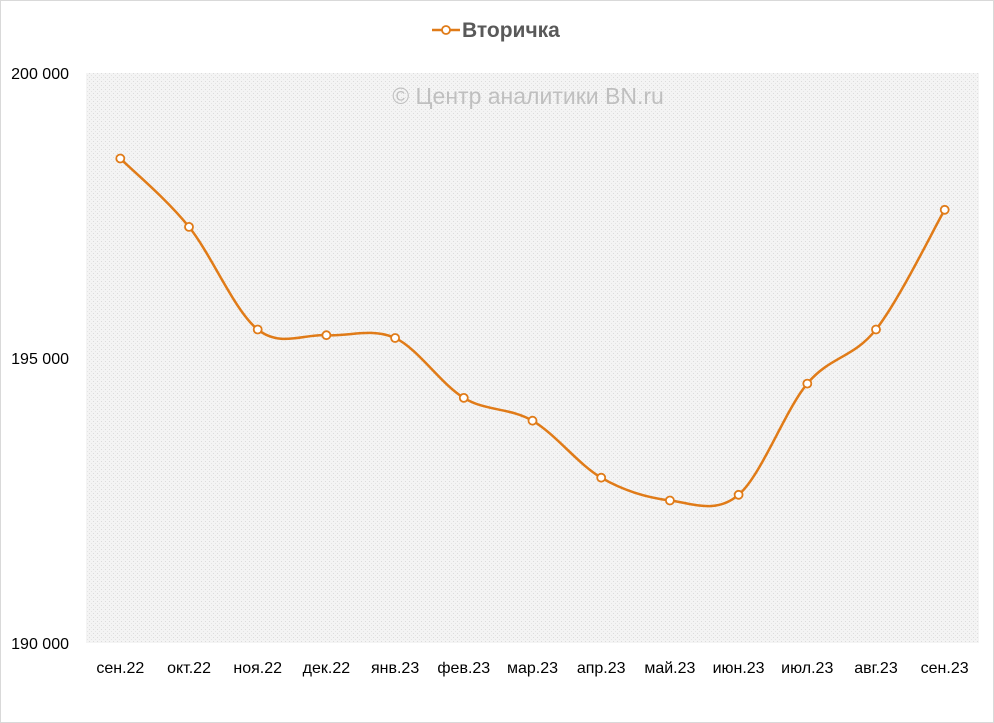  What do you see at coordinates (739, 668) in the screenshot?
I see `x-tick-label: июн.23` at bounding box center [739, 668].